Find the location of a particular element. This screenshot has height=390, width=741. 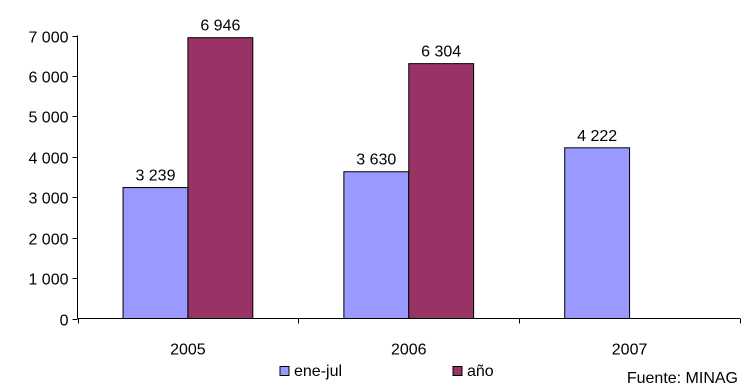

source-note: Fuente: MINAG is located at coordinates (682, 377).